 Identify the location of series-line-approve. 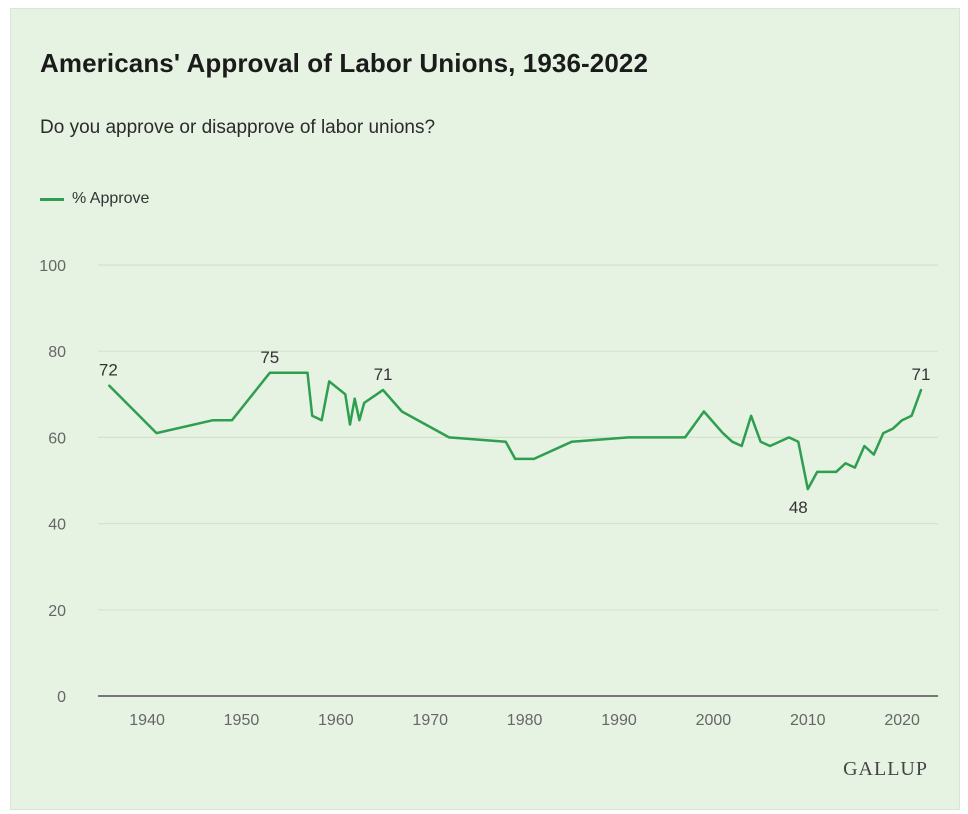
(515, 431).